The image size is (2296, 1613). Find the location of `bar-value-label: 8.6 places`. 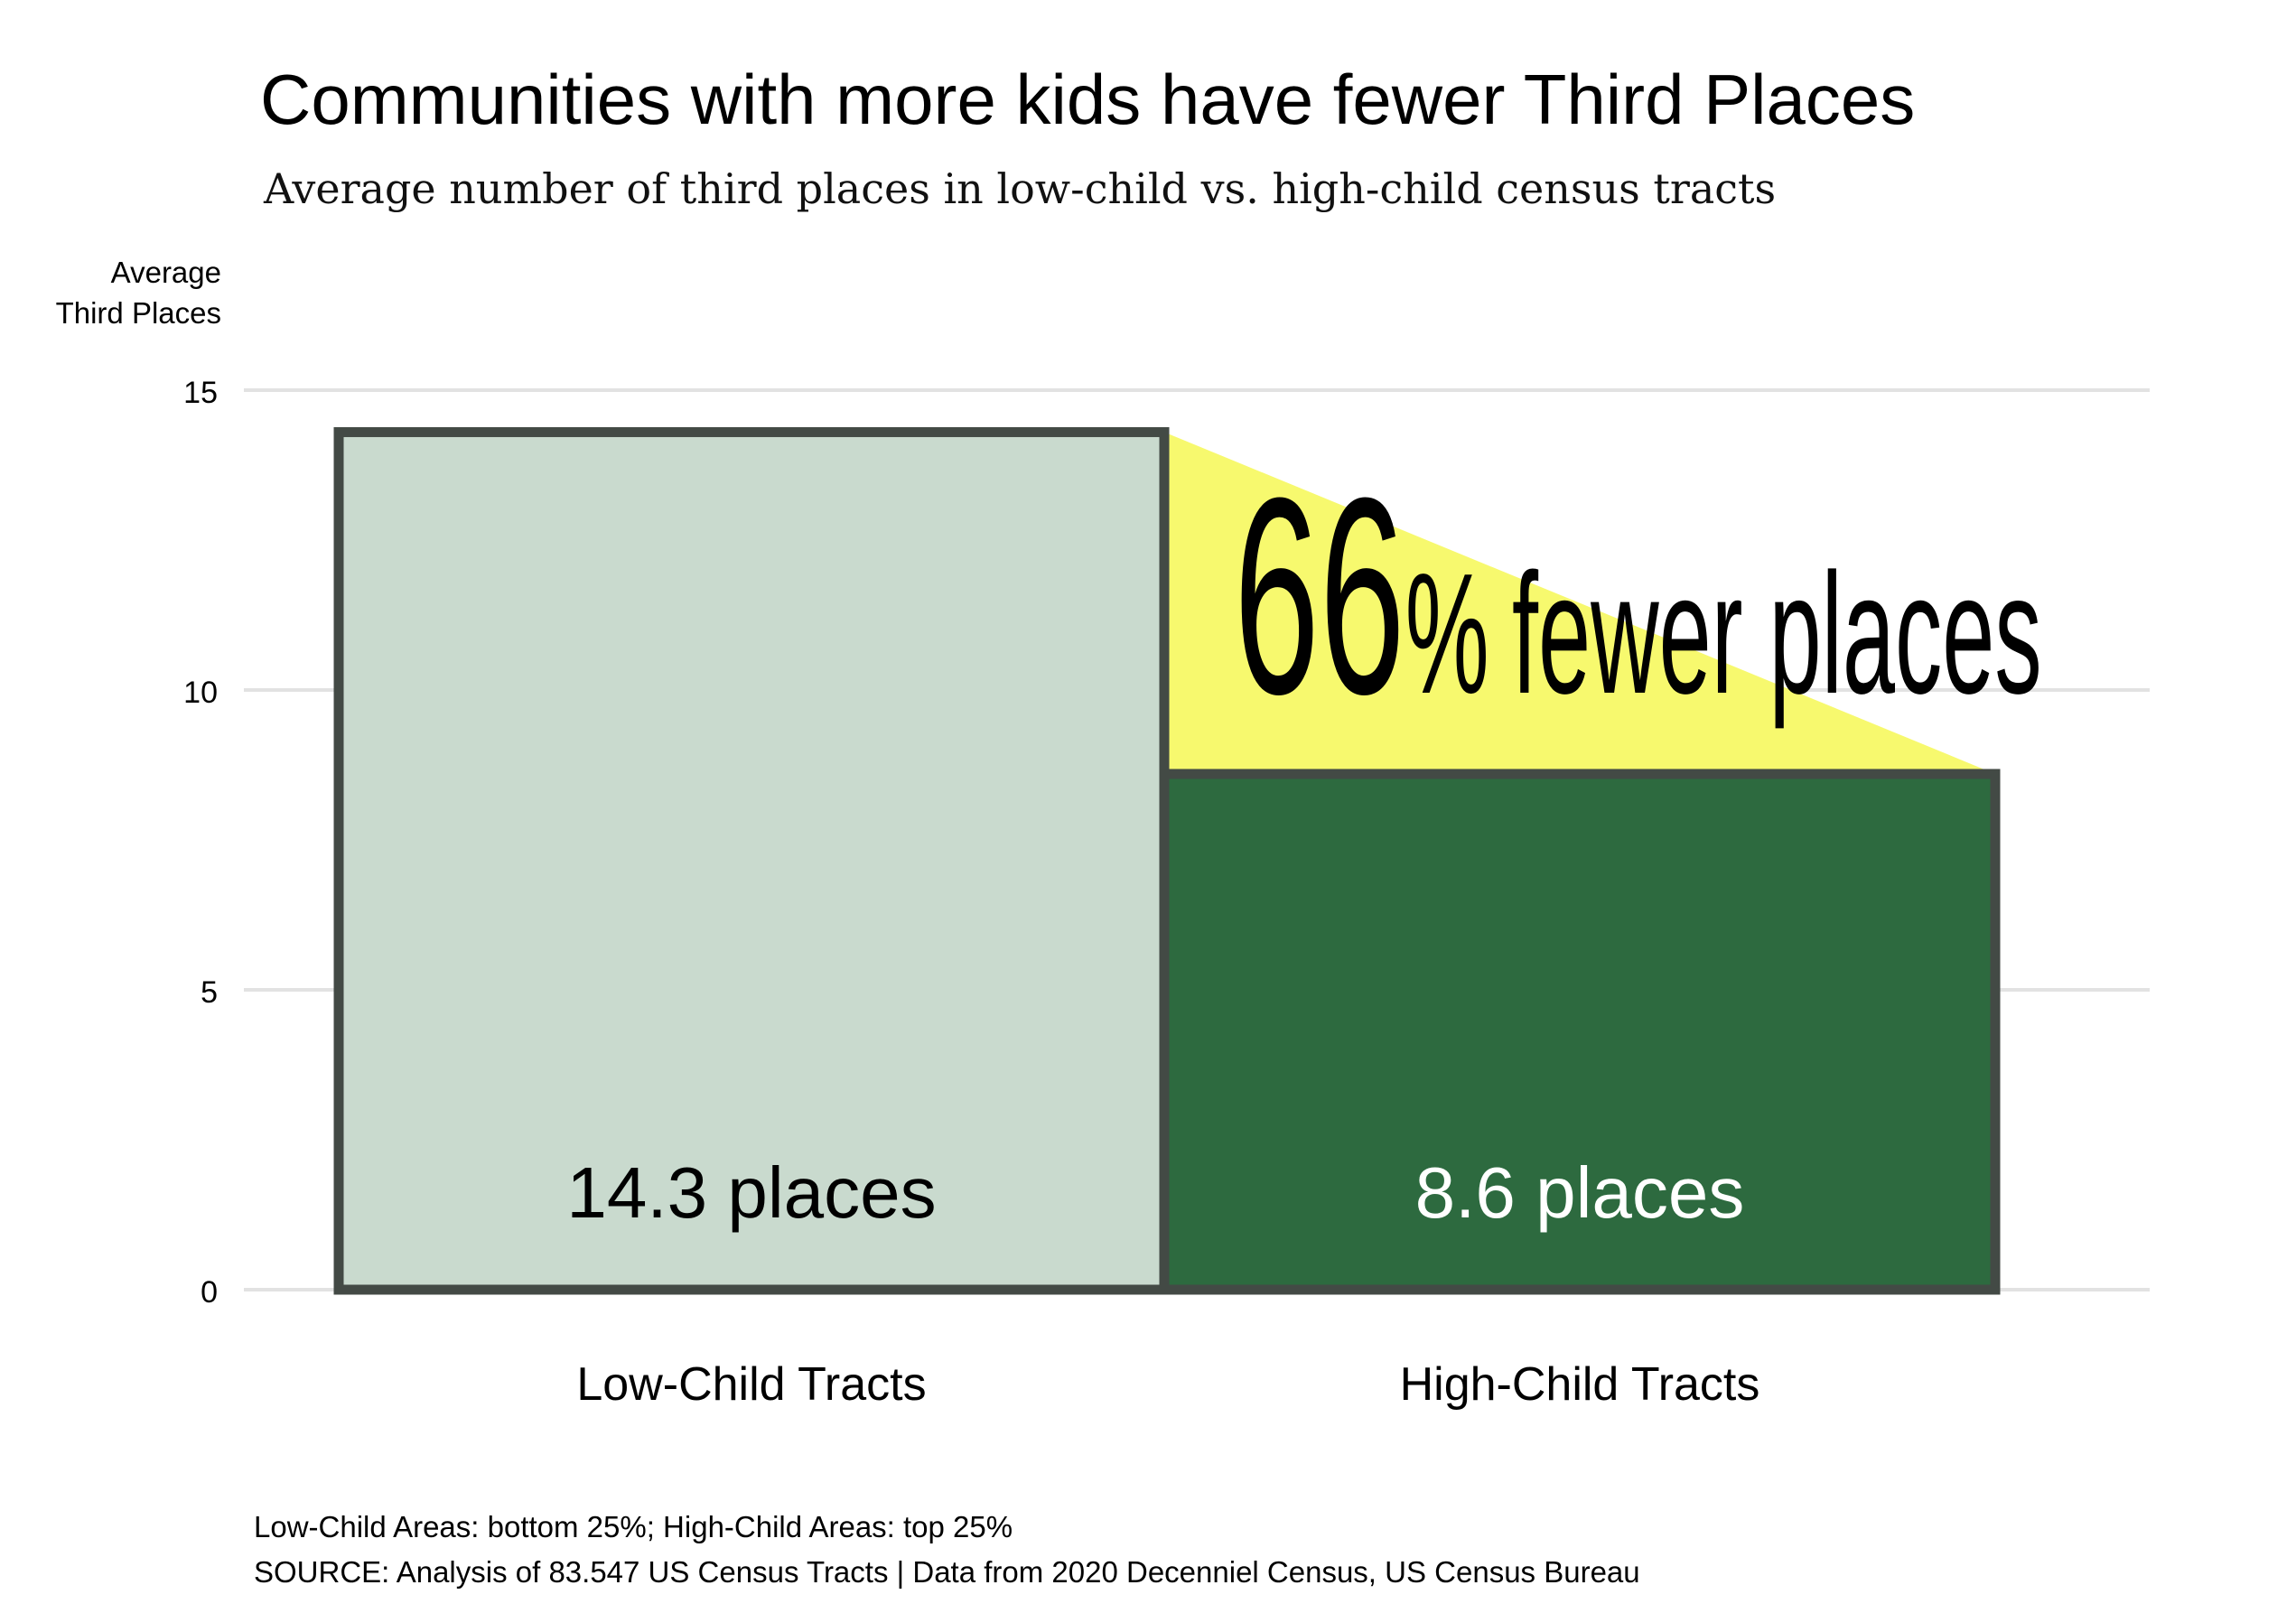

bar-value-label: 8.6 places is located at coordinates (1580, 1192).